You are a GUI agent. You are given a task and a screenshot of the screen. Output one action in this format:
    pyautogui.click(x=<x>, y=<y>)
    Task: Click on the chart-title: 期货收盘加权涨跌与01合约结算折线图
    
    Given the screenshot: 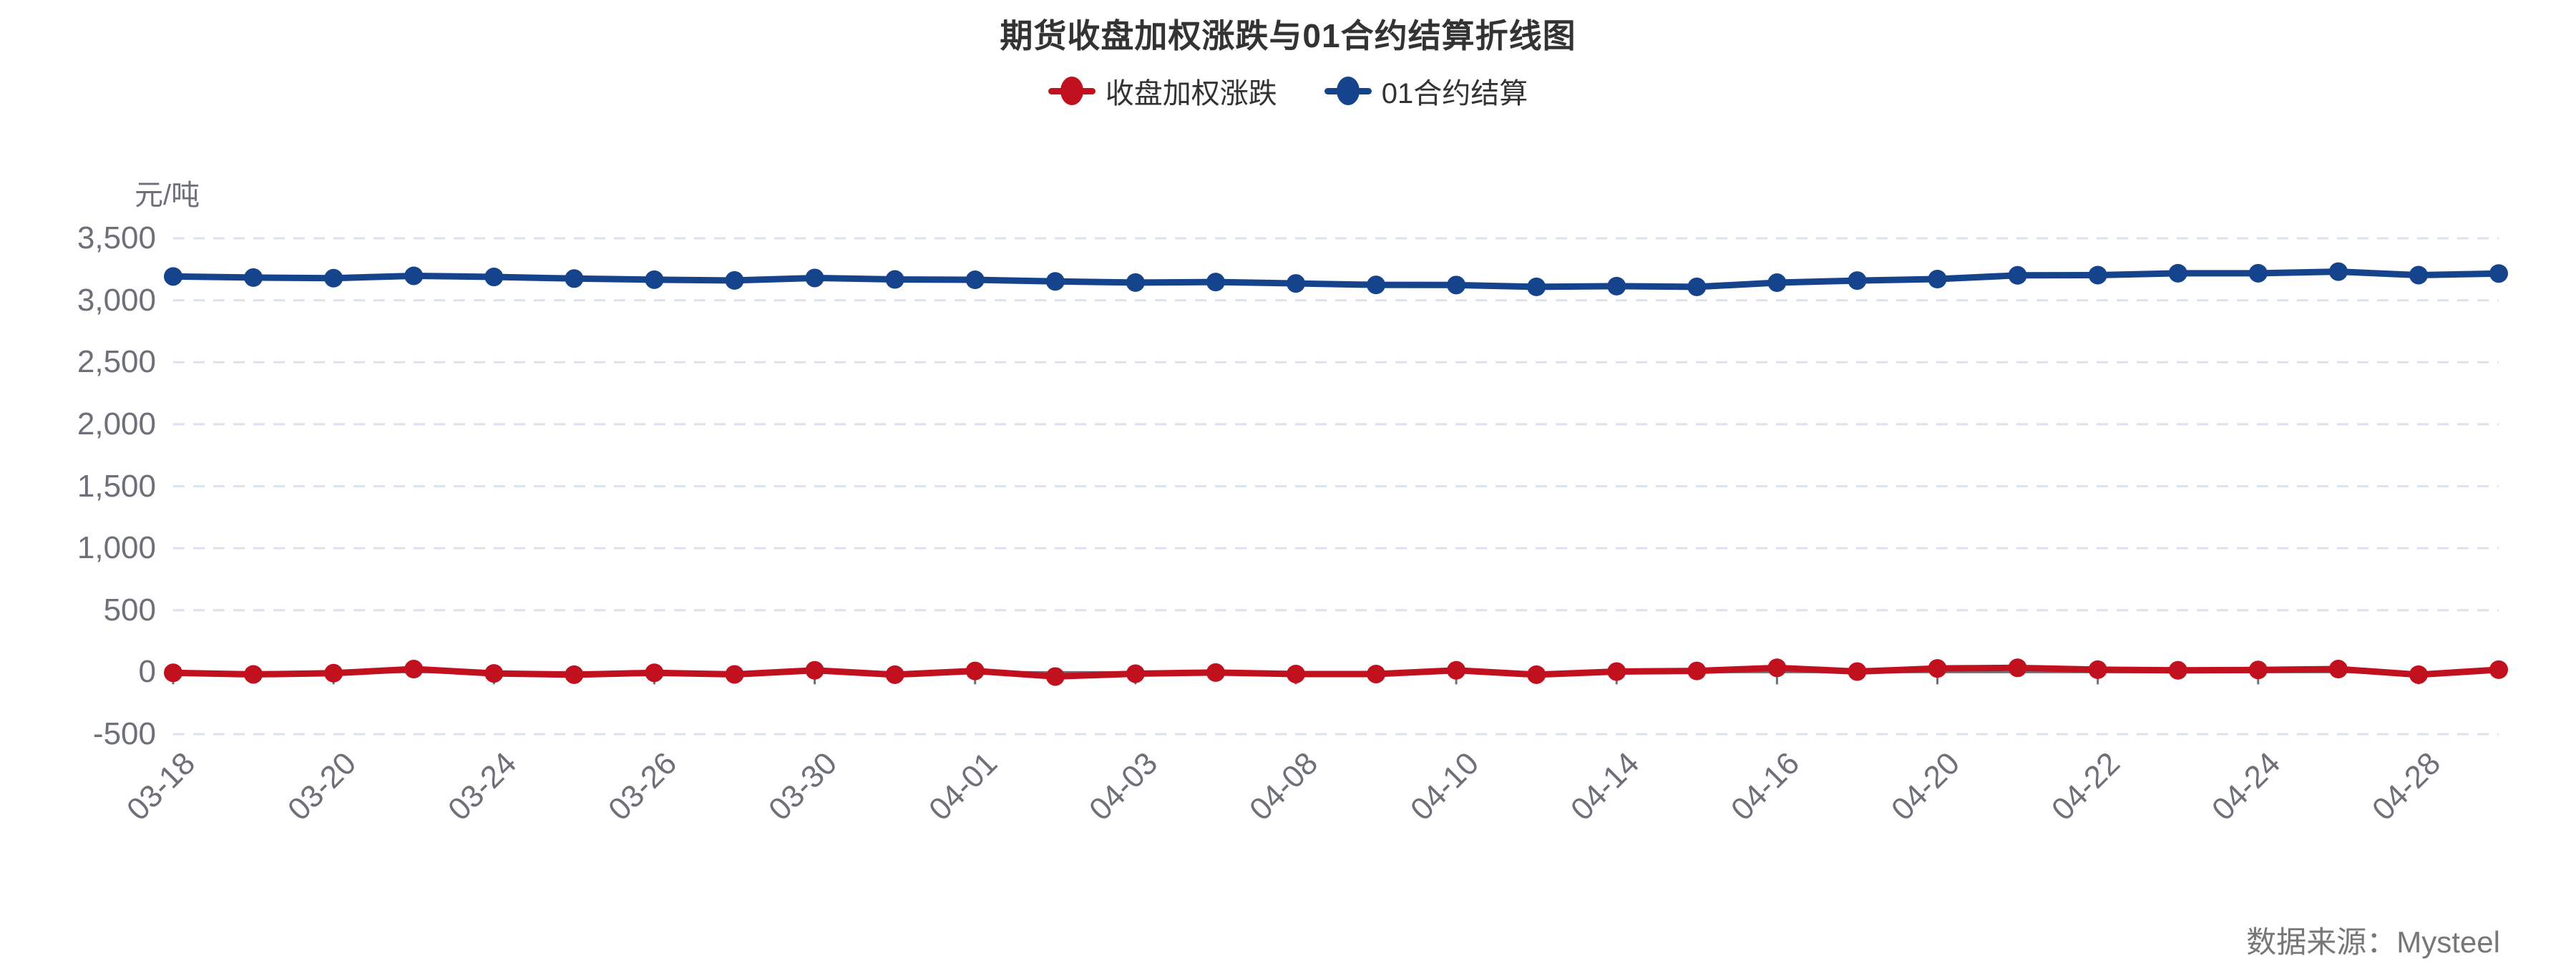 What is the action you would take?
    pyautogui.click(x=1288, y=35)
    